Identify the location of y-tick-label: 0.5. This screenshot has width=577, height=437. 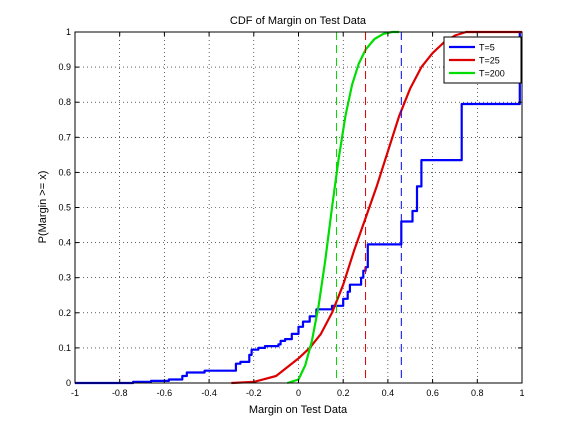
(64, 208).